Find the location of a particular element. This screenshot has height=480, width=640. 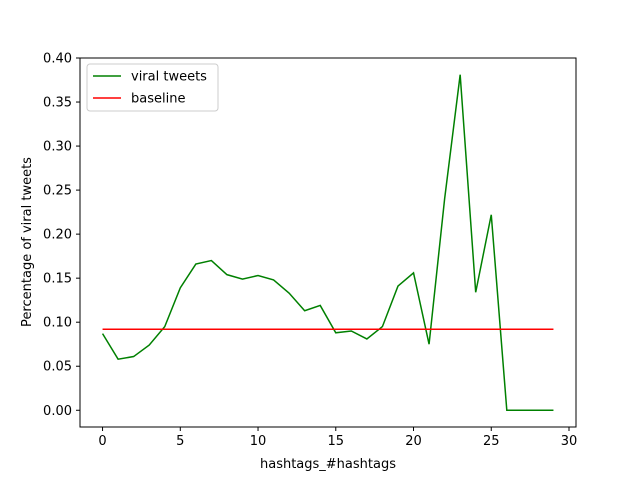

y-tick-label: 0.25 is located at coordinates (57, 191).